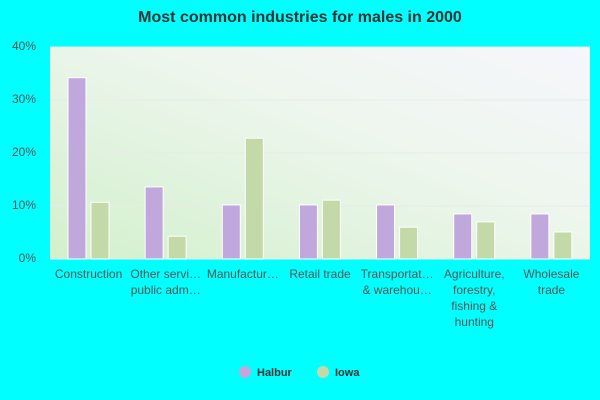 Image resolution: width=600 pixels, height=400 pixels. I want to click on y-tick-label: 10%, so click(24, 205).